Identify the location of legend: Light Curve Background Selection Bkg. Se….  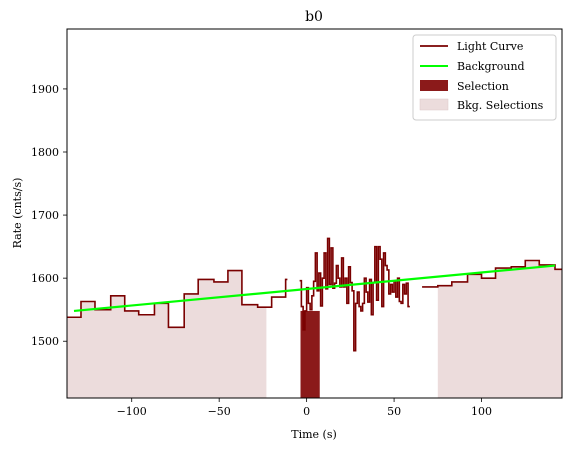
(484, 77).